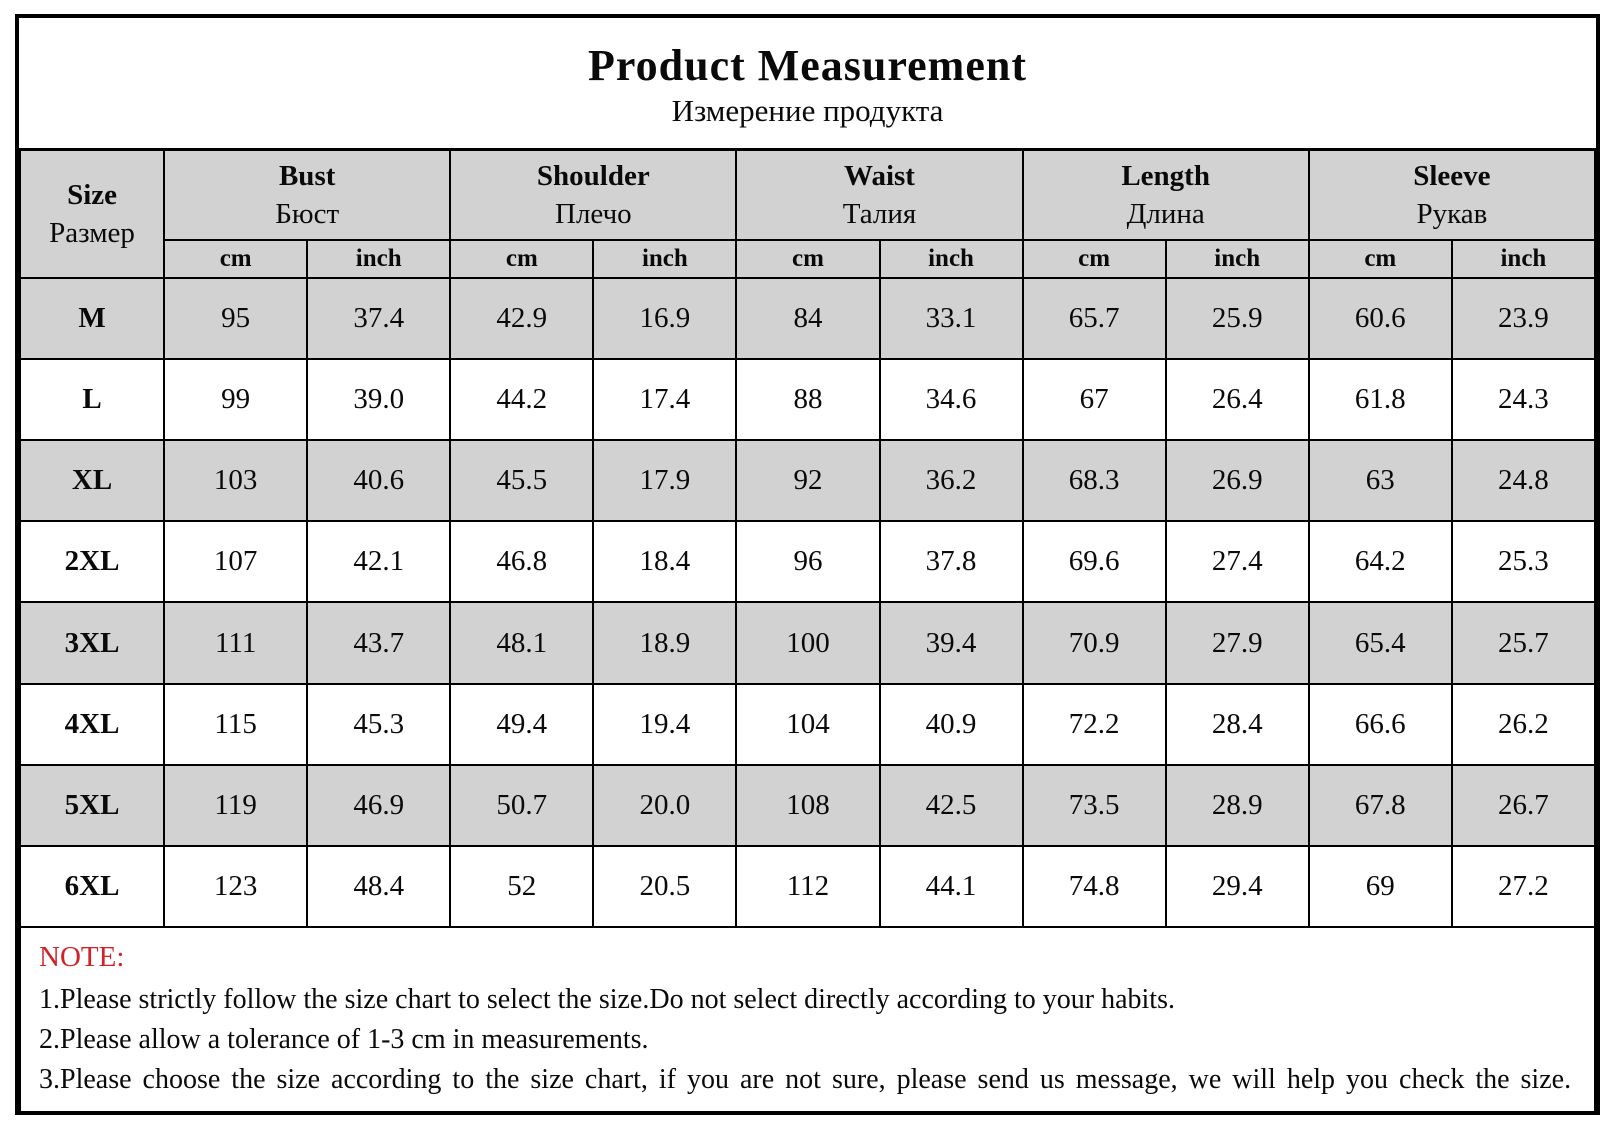  I want to click on unit-inch-length: inch, so click(1237, 259).